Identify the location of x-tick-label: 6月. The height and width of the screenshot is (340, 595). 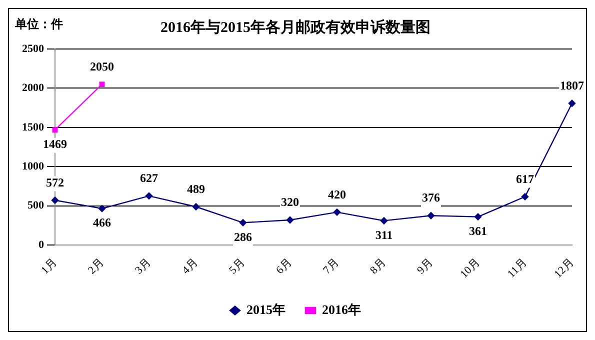
(284, 266).